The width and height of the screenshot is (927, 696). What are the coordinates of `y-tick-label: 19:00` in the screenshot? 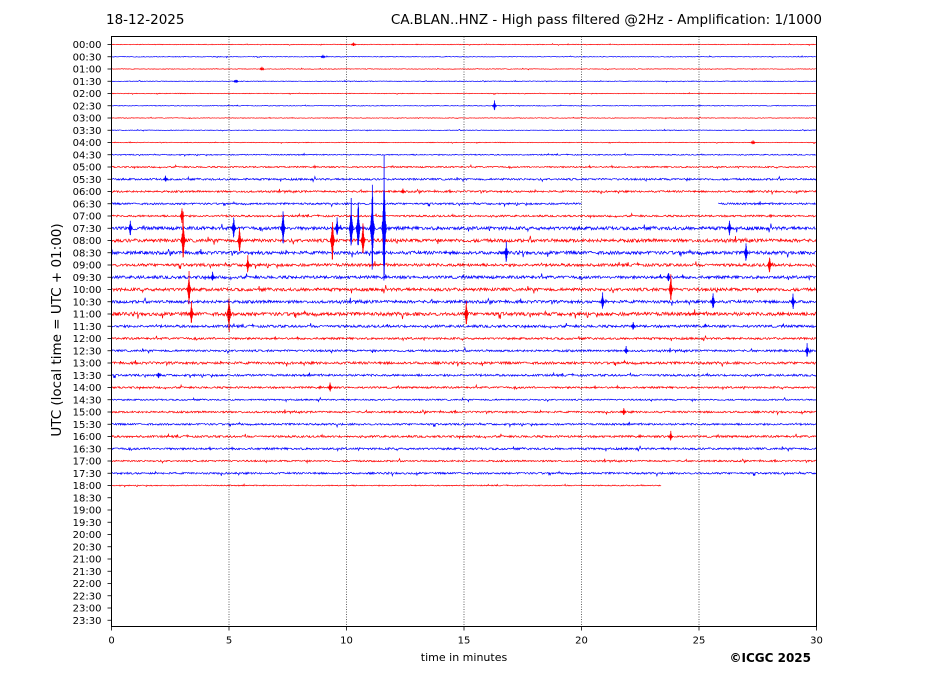 It's located at (87, 511).